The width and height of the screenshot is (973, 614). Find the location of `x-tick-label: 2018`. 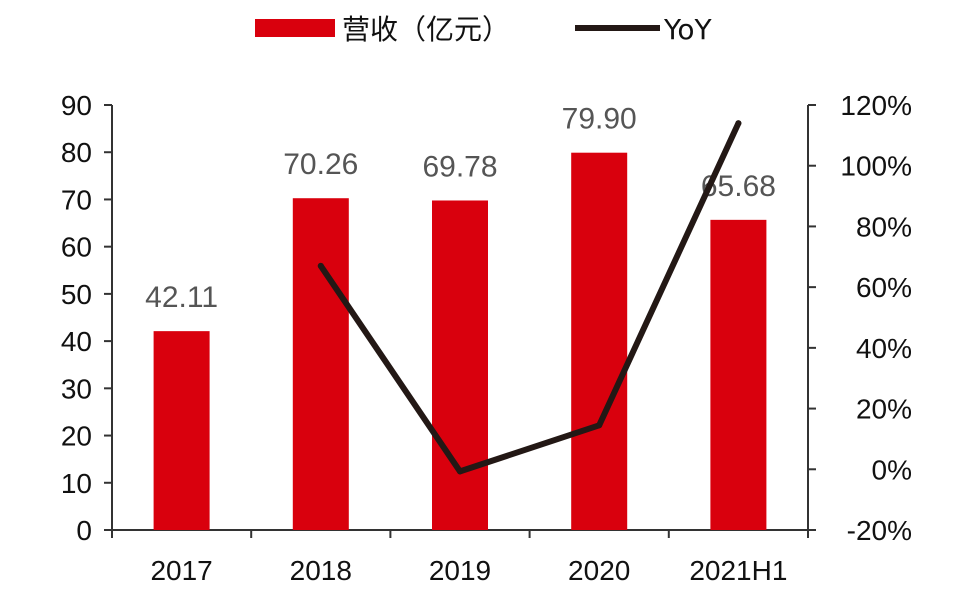

x-tick-label: 2018 is located at coordinates (321, 570).